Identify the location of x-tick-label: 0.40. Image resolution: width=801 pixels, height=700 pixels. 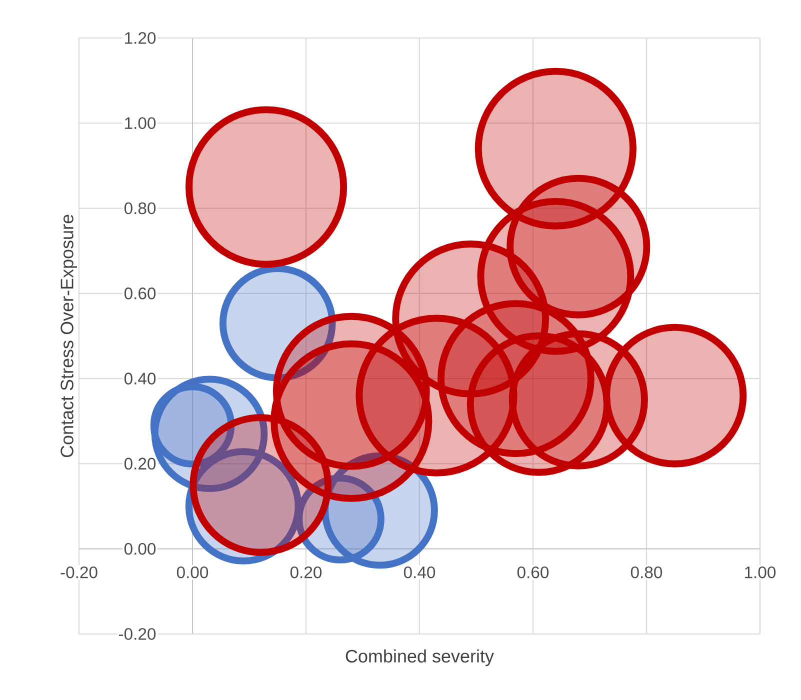
(420, 572).